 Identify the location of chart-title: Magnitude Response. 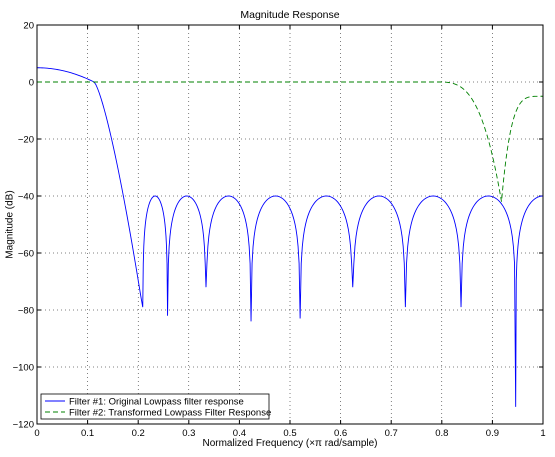
(289, 15).